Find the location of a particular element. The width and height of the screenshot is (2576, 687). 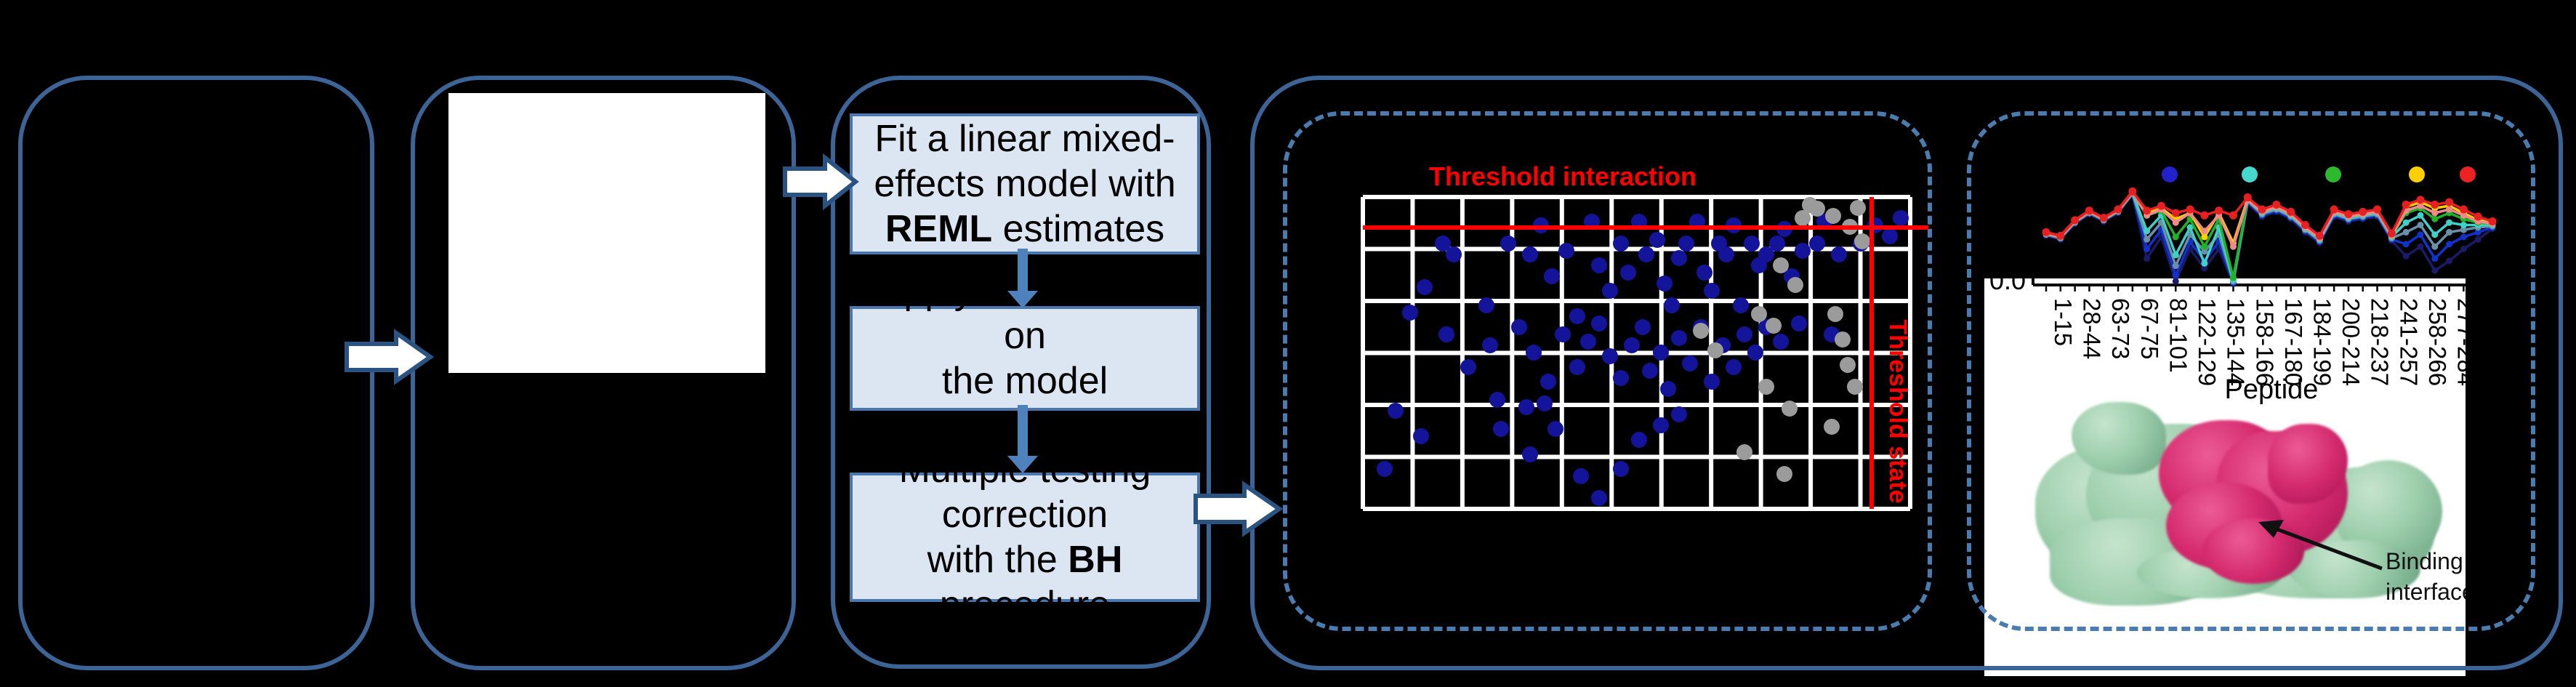

flow-box-line: Multiple testing is located at coordinates (1024, 470).